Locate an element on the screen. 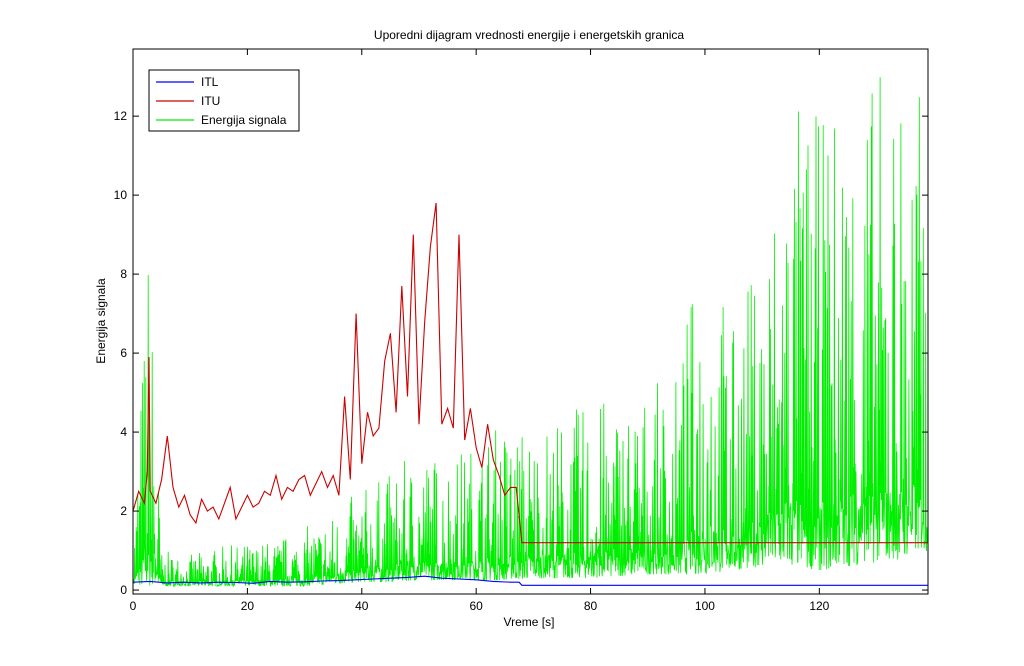 The image size is (1024, 666). y-tick-label: 6 is located at coordinates (123, 353).